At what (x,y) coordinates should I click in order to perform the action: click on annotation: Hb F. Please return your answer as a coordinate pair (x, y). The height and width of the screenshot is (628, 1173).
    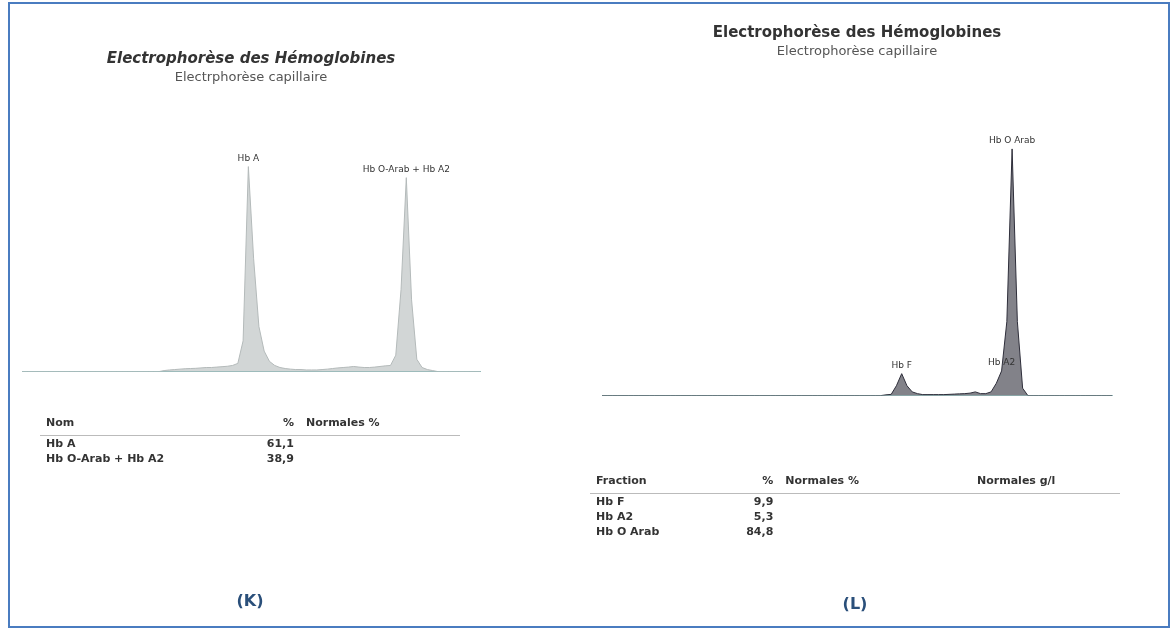
    Looking at the image, I should click on (901, 364).